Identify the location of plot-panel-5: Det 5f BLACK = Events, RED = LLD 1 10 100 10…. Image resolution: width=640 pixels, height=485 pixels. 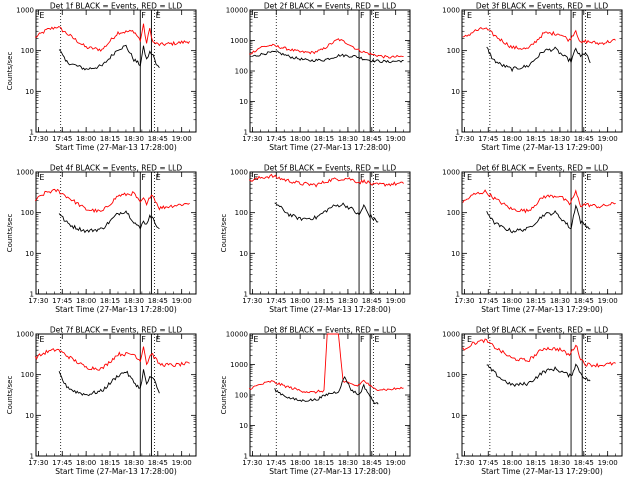
(315, 239).